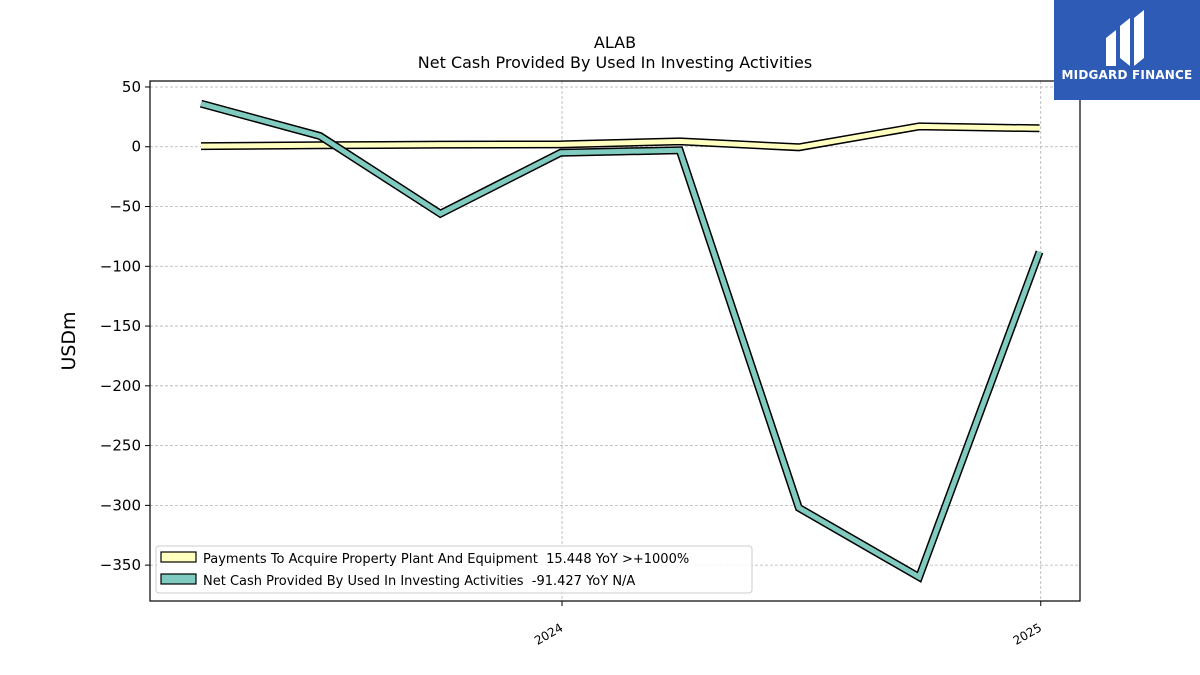  I want to click on y-tick-label: 50, so click(131, 87).